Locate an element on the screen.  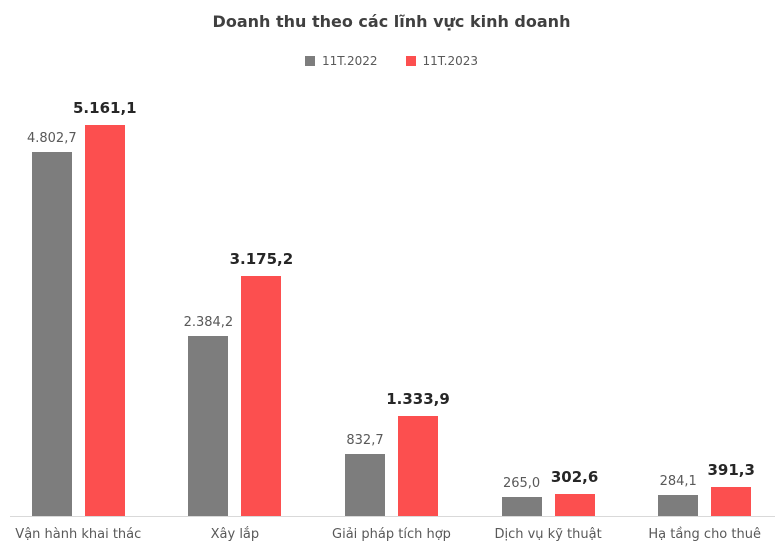
bar-group-5: 284,1 391,3 is located at coordinates (704, 321).